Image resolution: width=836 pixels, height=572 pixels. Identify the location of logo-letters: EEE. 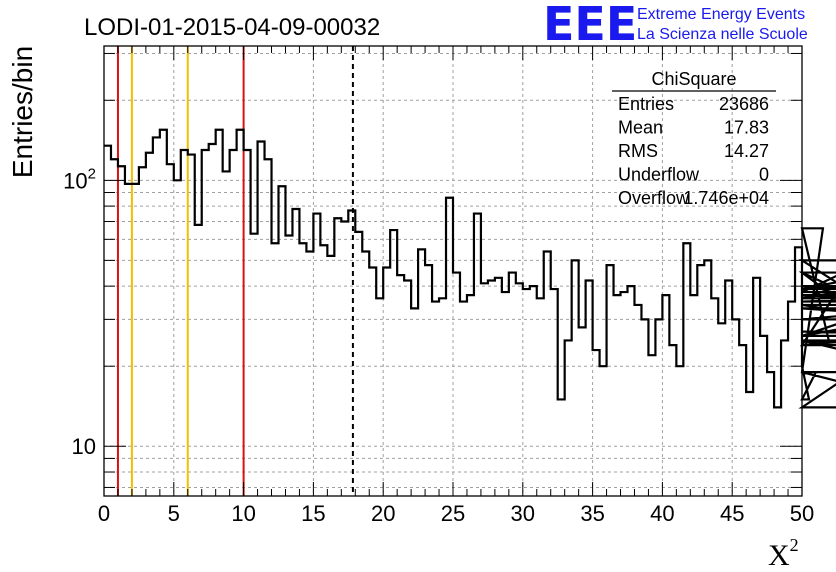
(590, 25).